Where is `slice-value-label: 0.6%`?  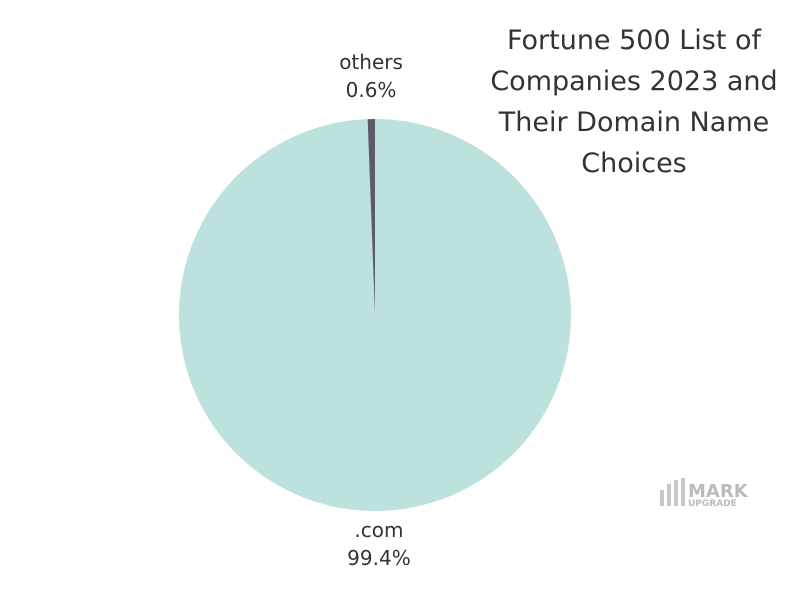
slice-value-label: 0.6% is located at coordinates (371, 90).